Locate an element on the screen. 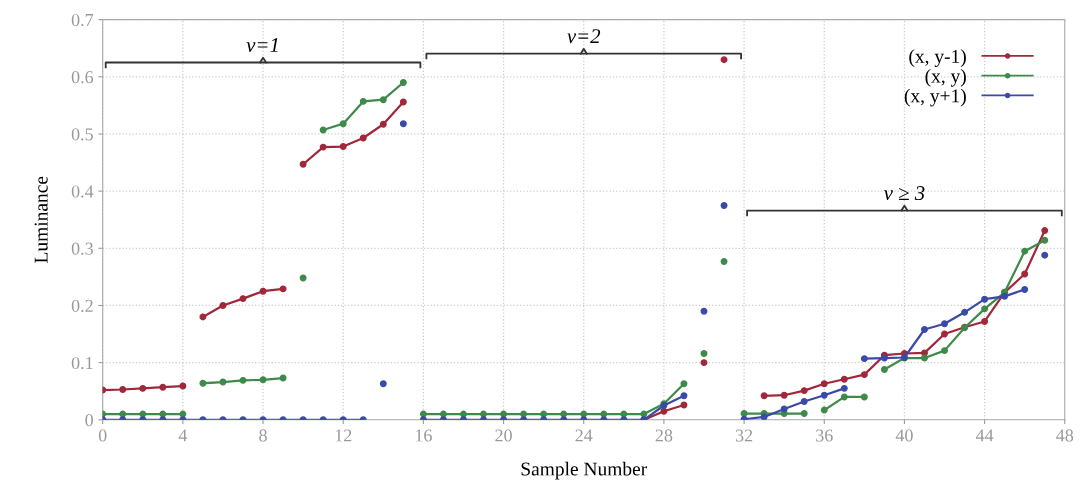 The image size is (1081, 491). legend-label: (x, y) is located at coordinates (945, 78).